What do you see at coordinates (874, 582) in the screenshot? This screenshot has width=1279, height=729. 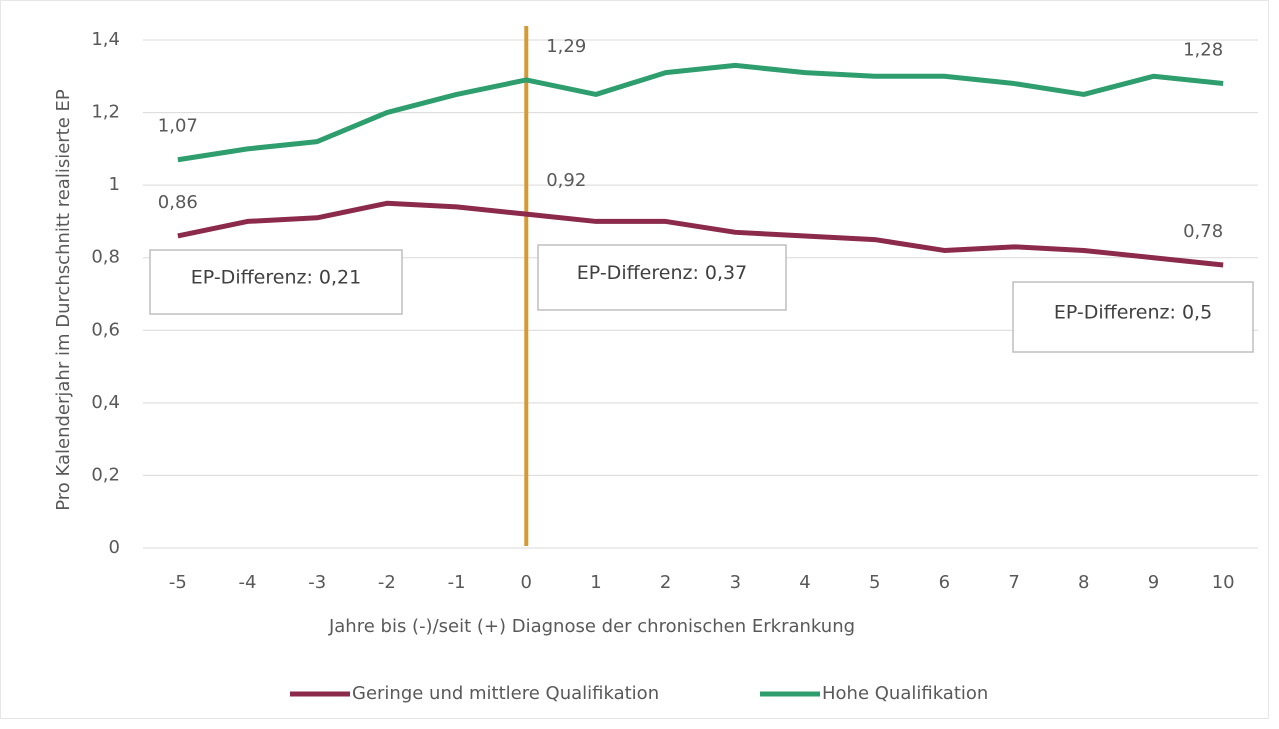 I see `x-tick-label: 5` at bounding box center [874, 582].